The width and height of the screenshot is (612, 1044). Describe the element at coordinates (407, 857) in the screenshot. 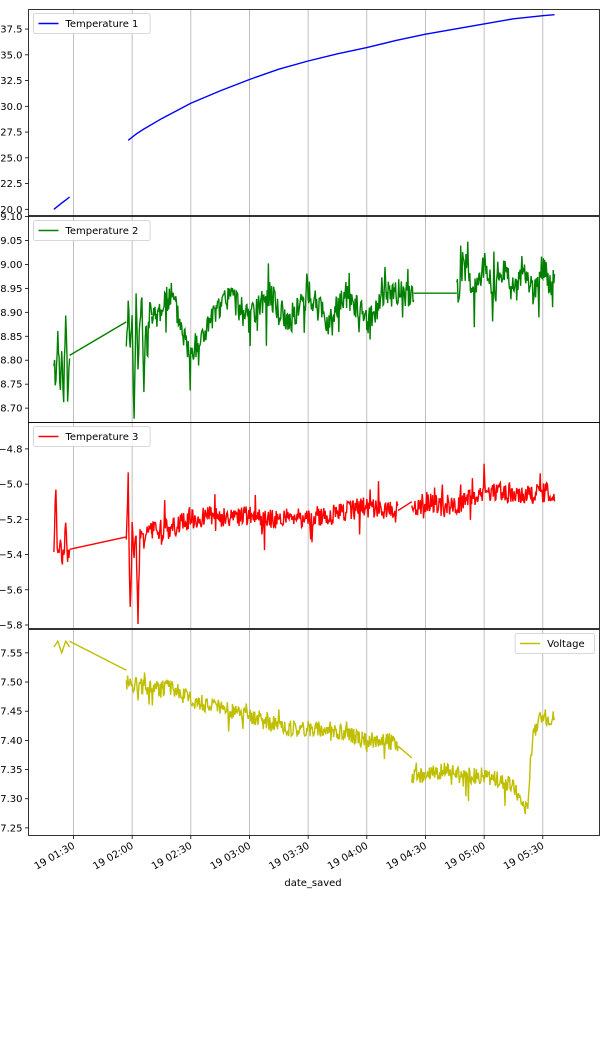

I see `x-tick-label: 19 04:30` at that location.